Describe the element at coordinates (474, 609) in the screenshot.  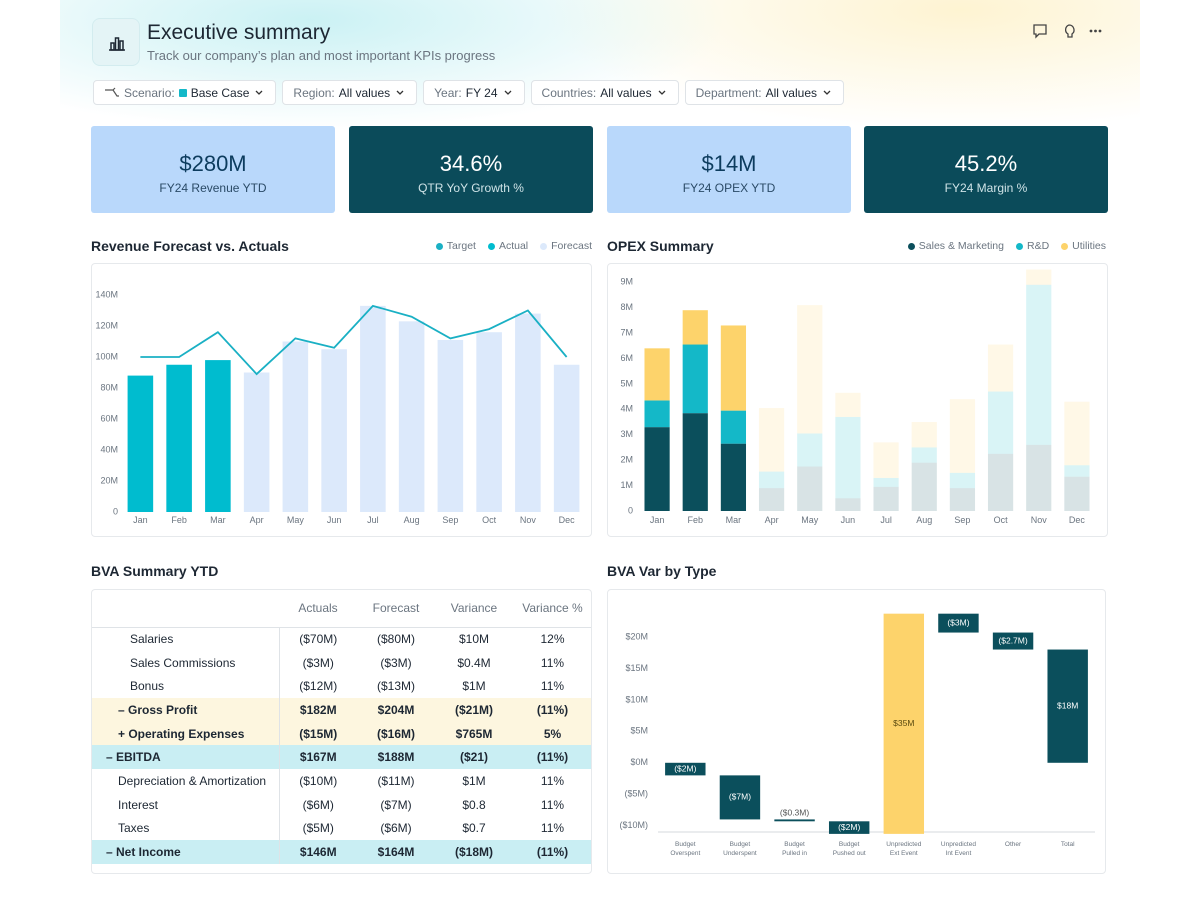
I see `header-cell: Variance` at that location.